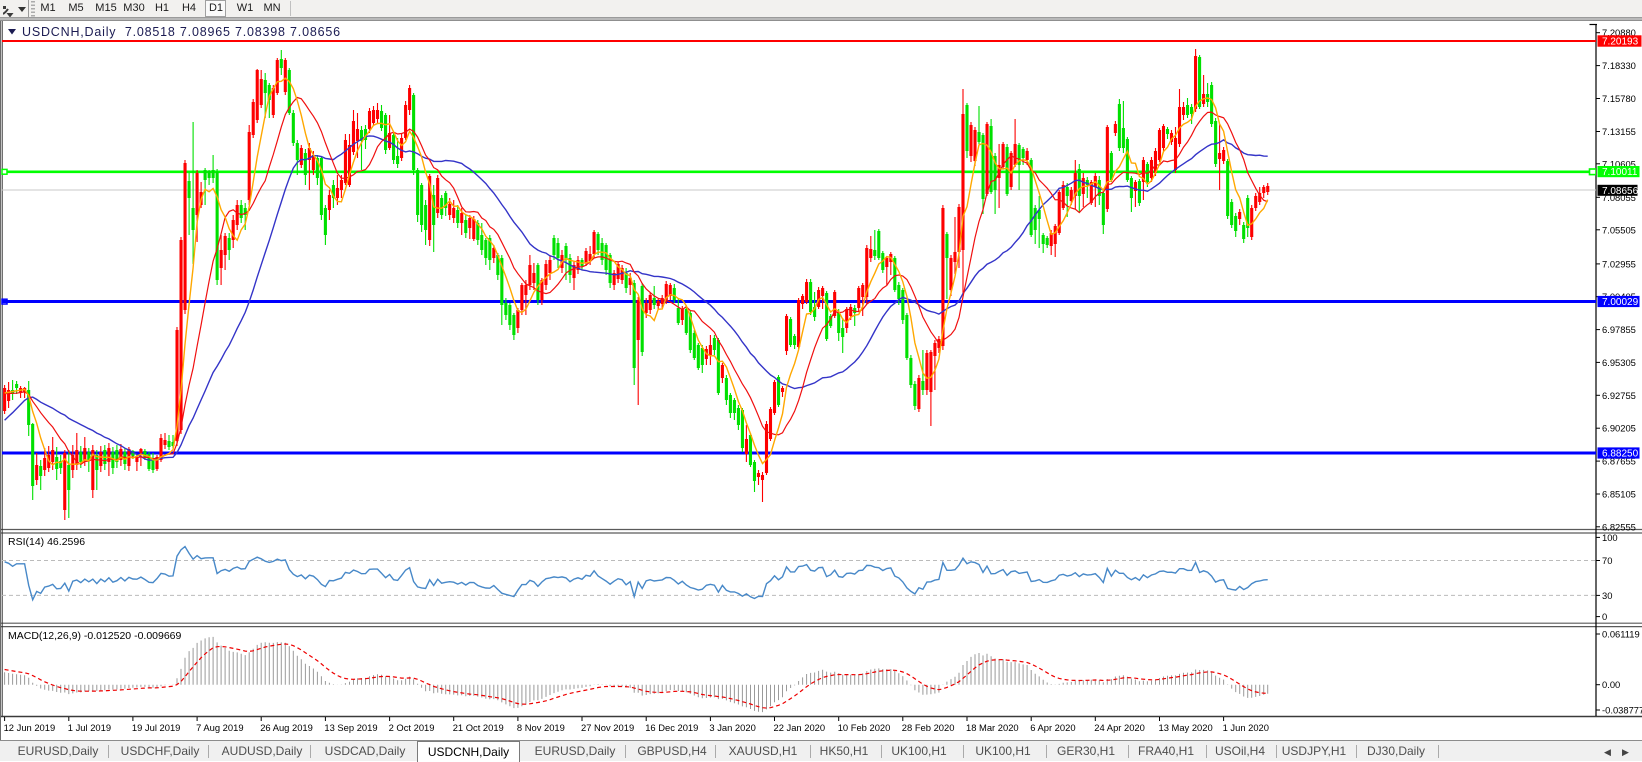 The height and width of the screenshot is (762, 1642). Describe the element at coordinates (864, 727) in the screenshot. I see `svg-text: 10 Feb 2020` at that location.